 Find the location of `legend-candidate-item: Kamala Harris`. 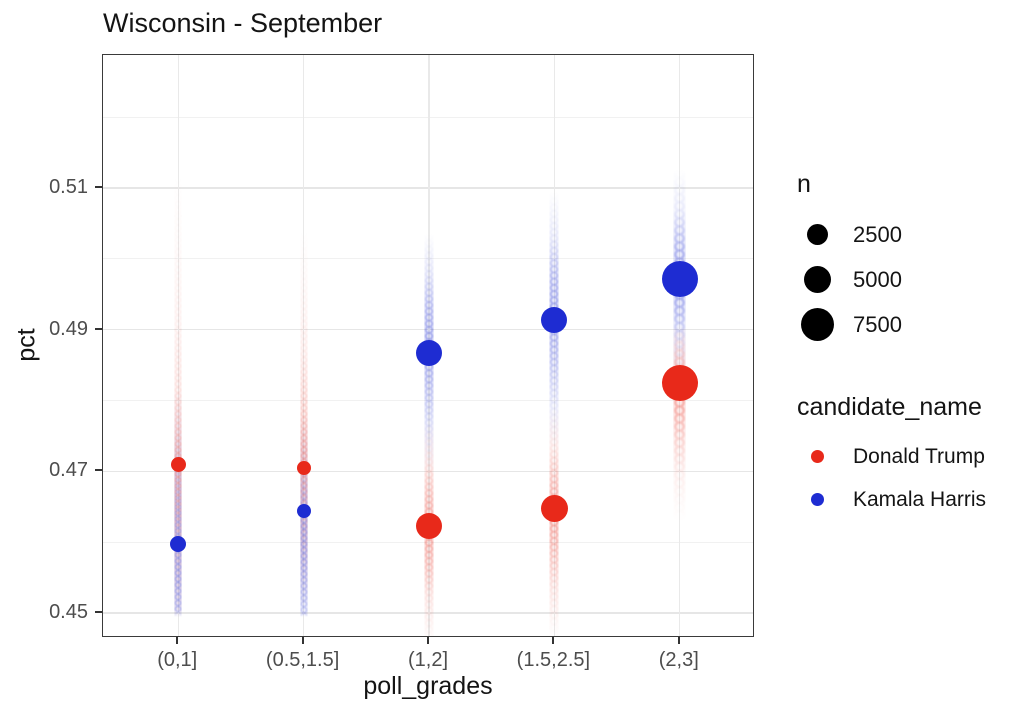

legend-candidate-item: Kamala Harris is located at coordinates (891, 499).